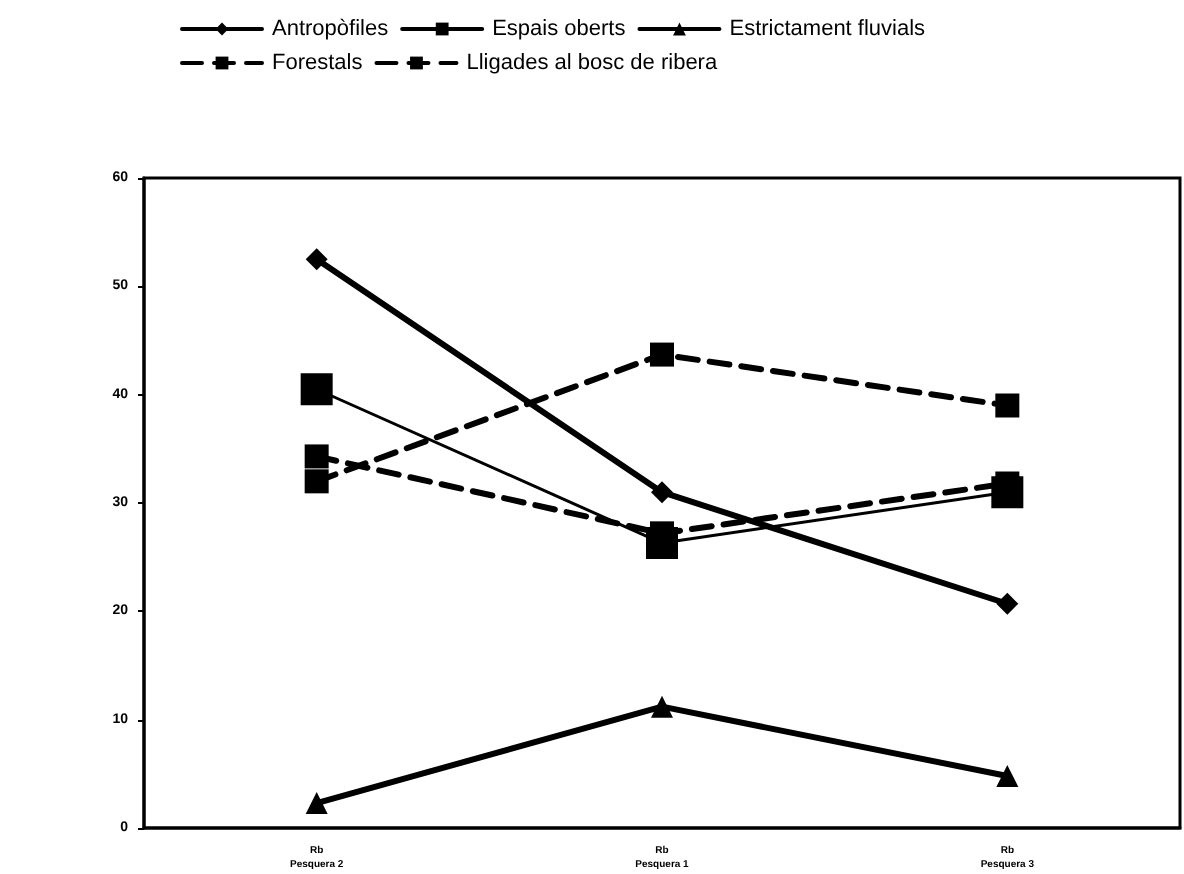 The width and height of the screenshot is (1184, 874). What do you see at coordinates (331, 29) in the screenshot?
I see `legend-label: Antropòfiles` at bounding box center [331, 29].